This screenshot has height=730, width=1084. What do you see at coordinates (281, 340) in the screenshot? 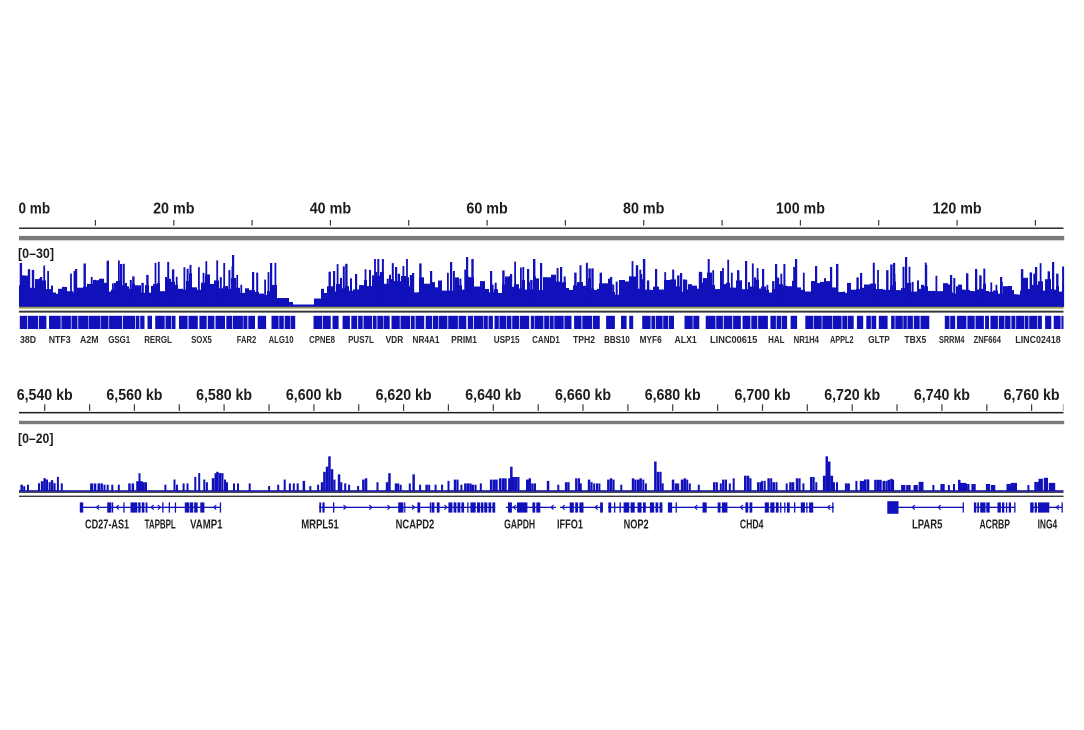
I see `svg-text: ALG10` at bounding box center [281, 340].